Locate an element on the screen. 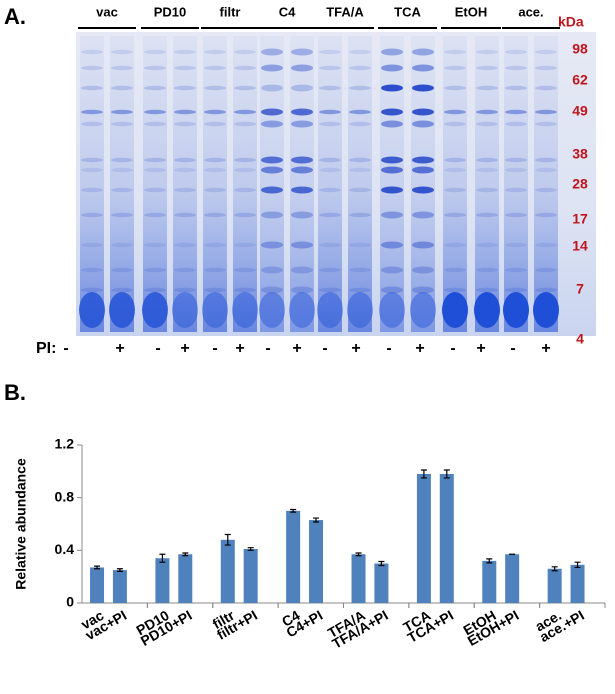 Image resolution: width=615 pixels, height=694 pixels. y-tick-label: 0 is located at coordinates (70, 602).